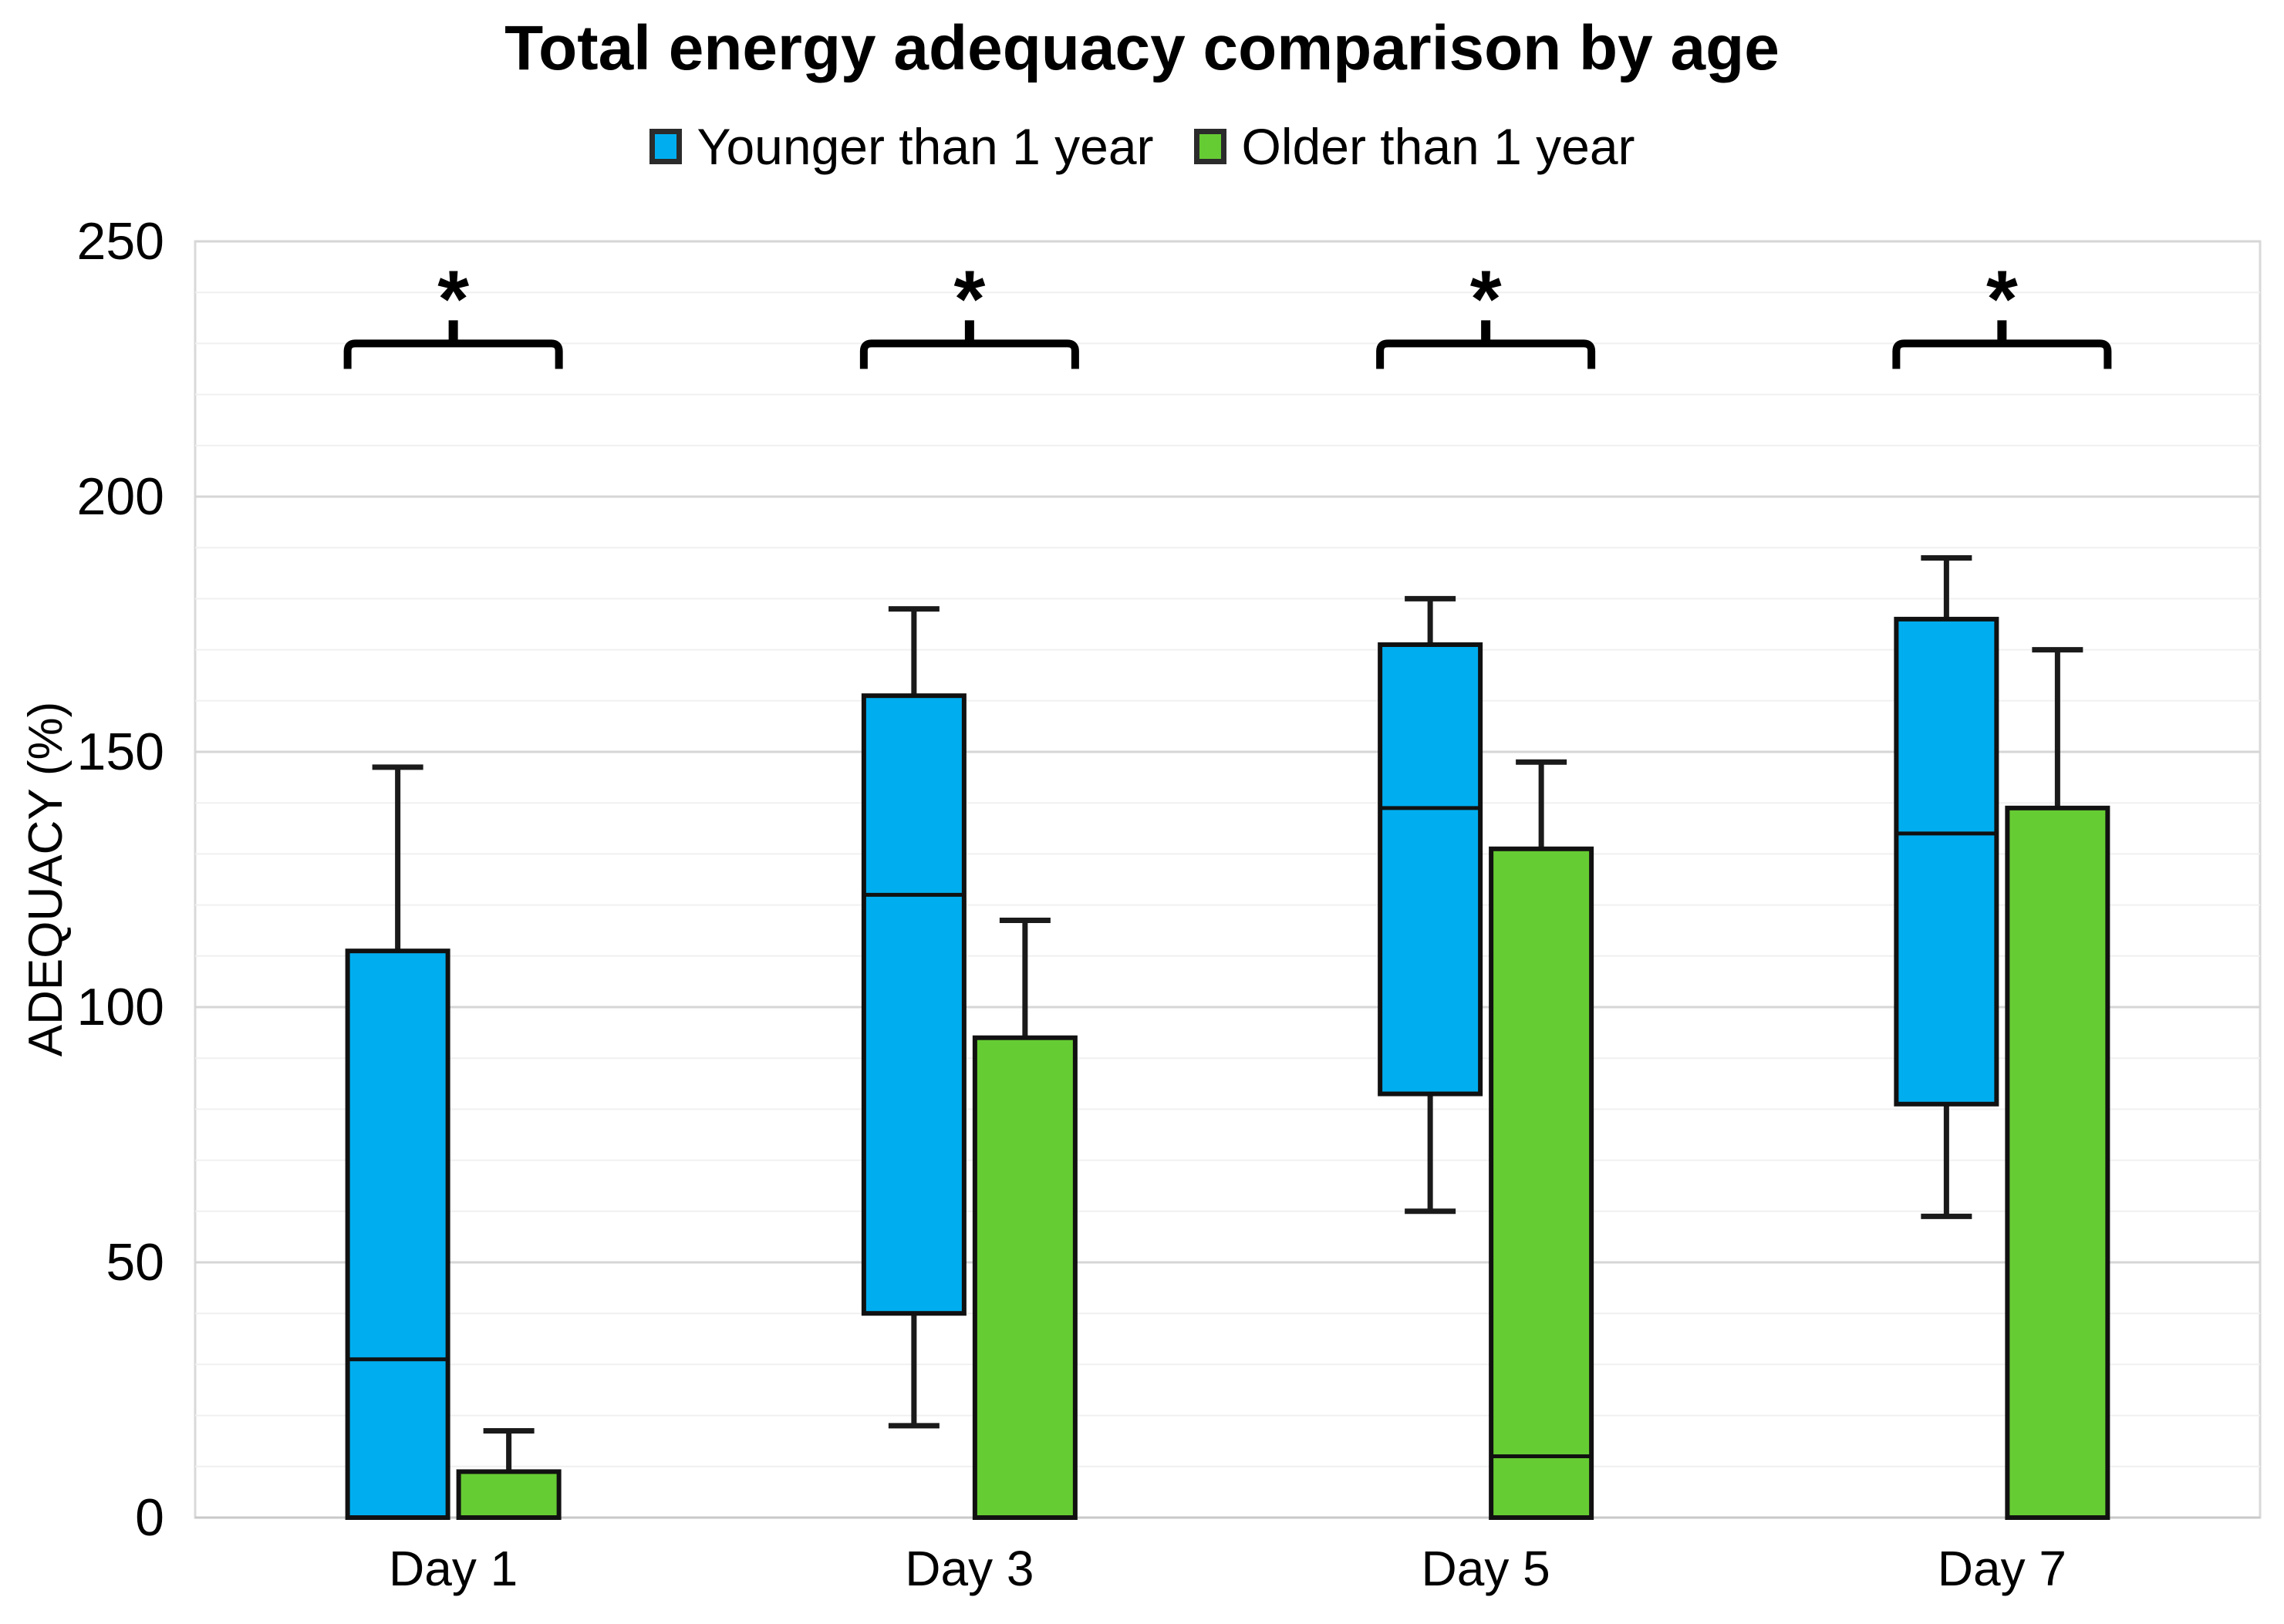  What do you see at coordinates (1486, 1568) in the screenshot?
I see `x-tick-label-day-5: Day 5` at bounding box center [1486, 1568].